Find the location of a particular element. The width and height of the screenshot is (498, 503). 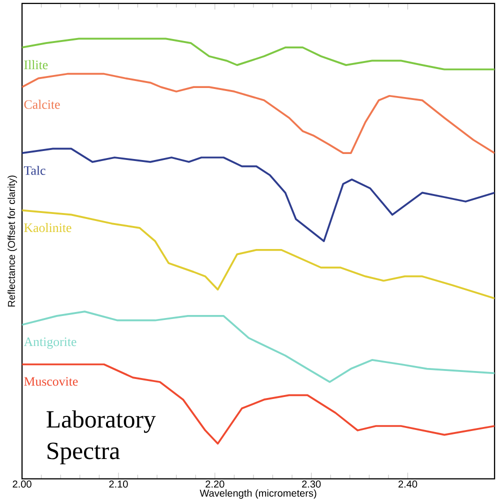

x-tick-label: 2.10 is located at coordinates (118, 484).